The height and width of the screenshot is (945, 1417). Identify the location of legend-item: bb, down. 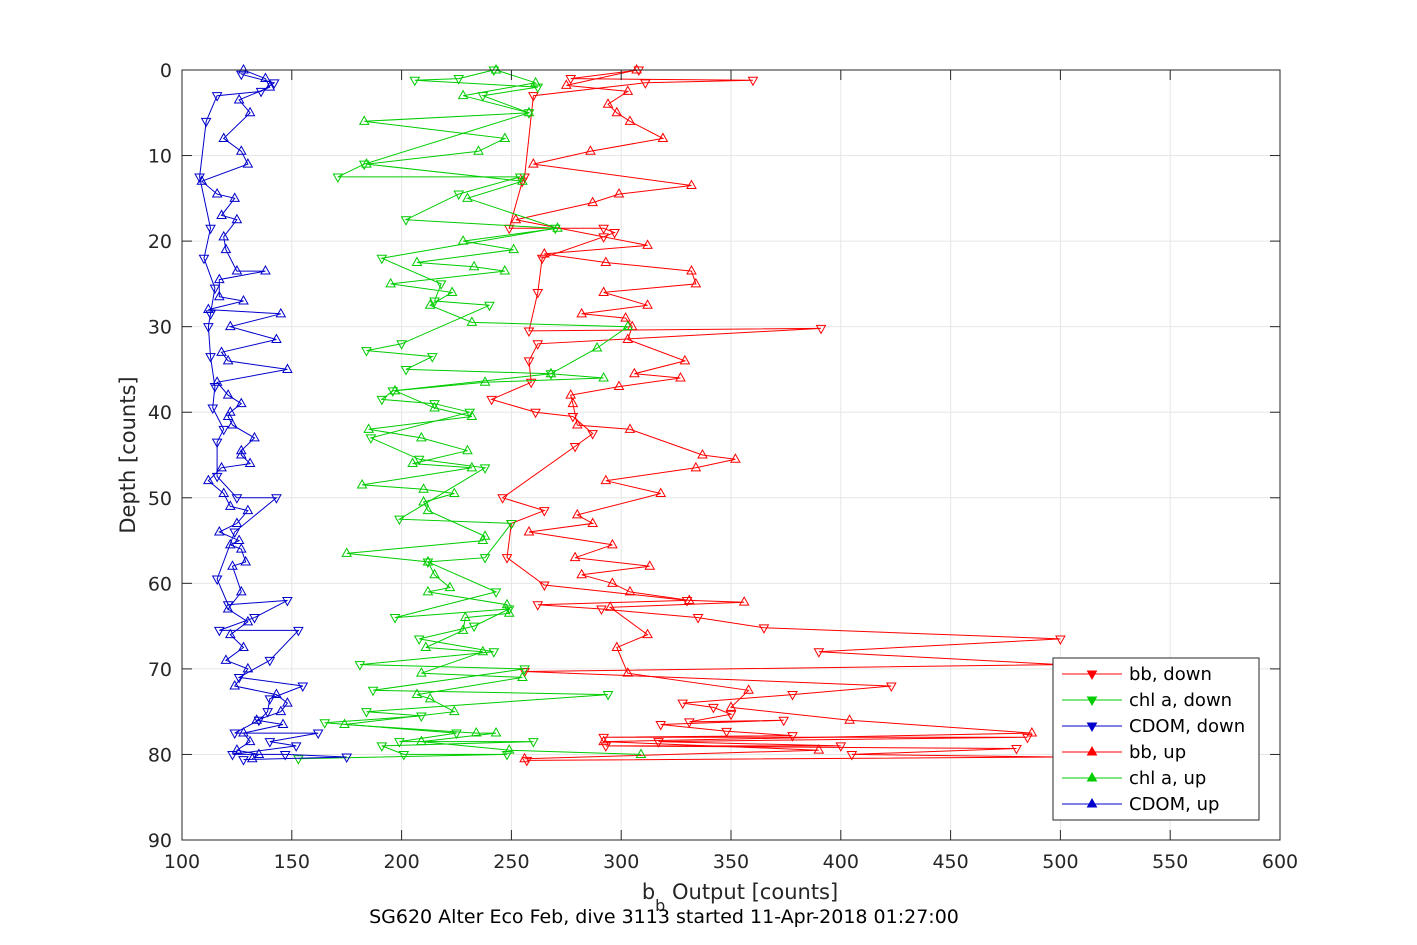
(1137, 674).